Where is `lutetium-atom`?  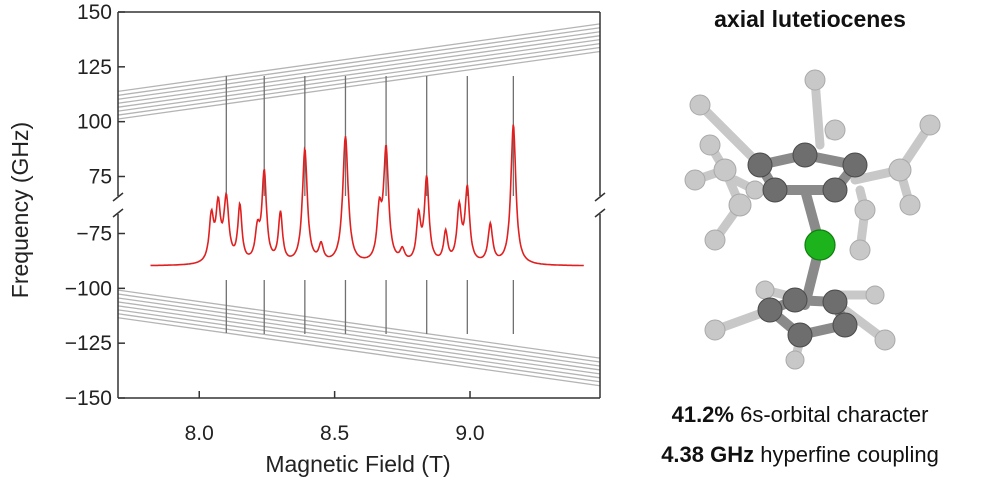
lutetium-atom is located at coordinates (820, 245).